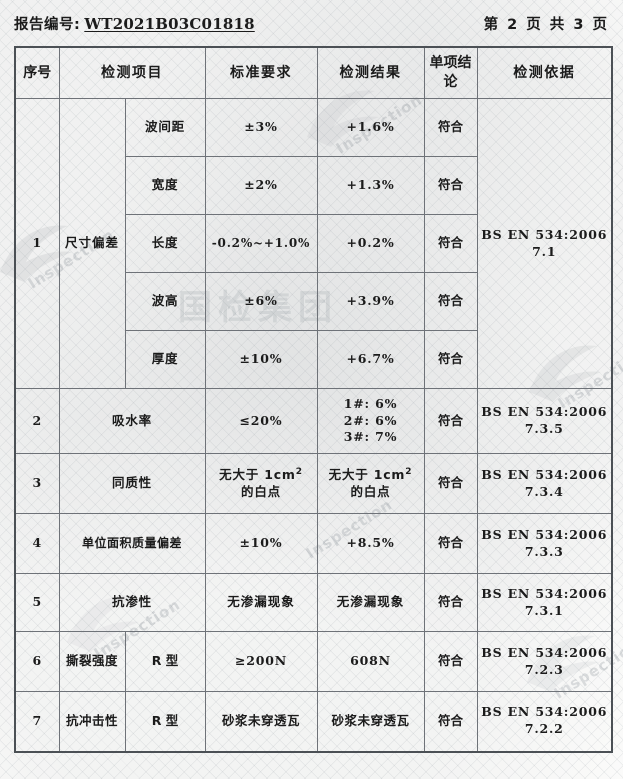  Describe the element at coordinates (261, 492) in the screenshot. I see `requirement-line-2: 的白点` at that location.